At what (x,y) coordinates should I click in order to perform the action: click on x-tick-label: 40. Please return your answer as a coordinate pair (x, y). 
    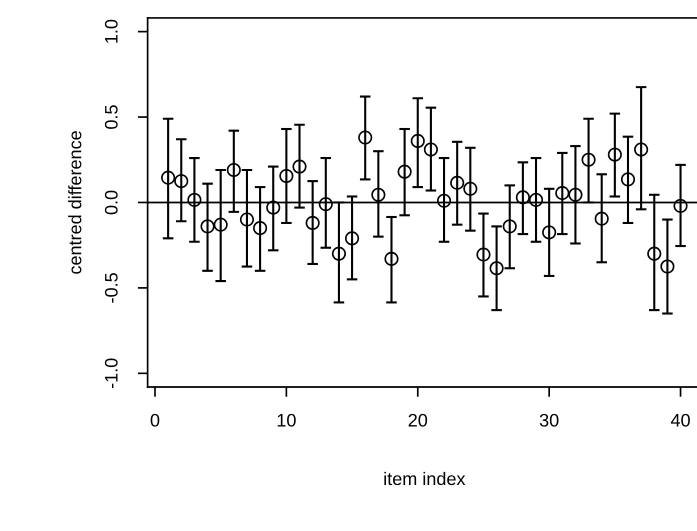
    Looking at the image, I should click on (680, 420).